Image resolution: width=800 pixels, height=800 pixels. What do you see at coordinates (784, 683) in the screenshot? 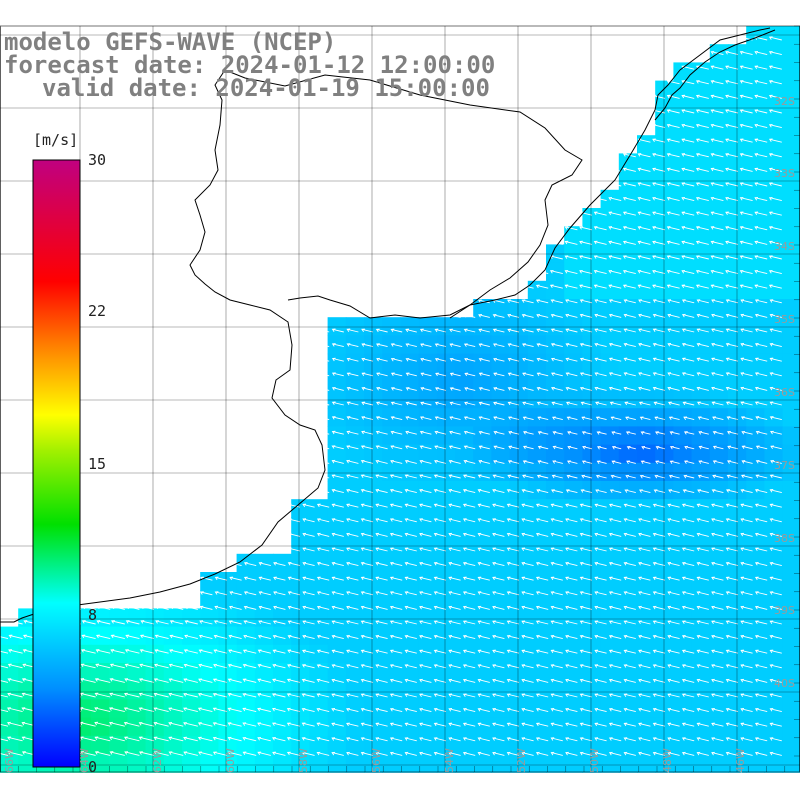
I see `lat-label: 40S` at bounding box center [784, 683].